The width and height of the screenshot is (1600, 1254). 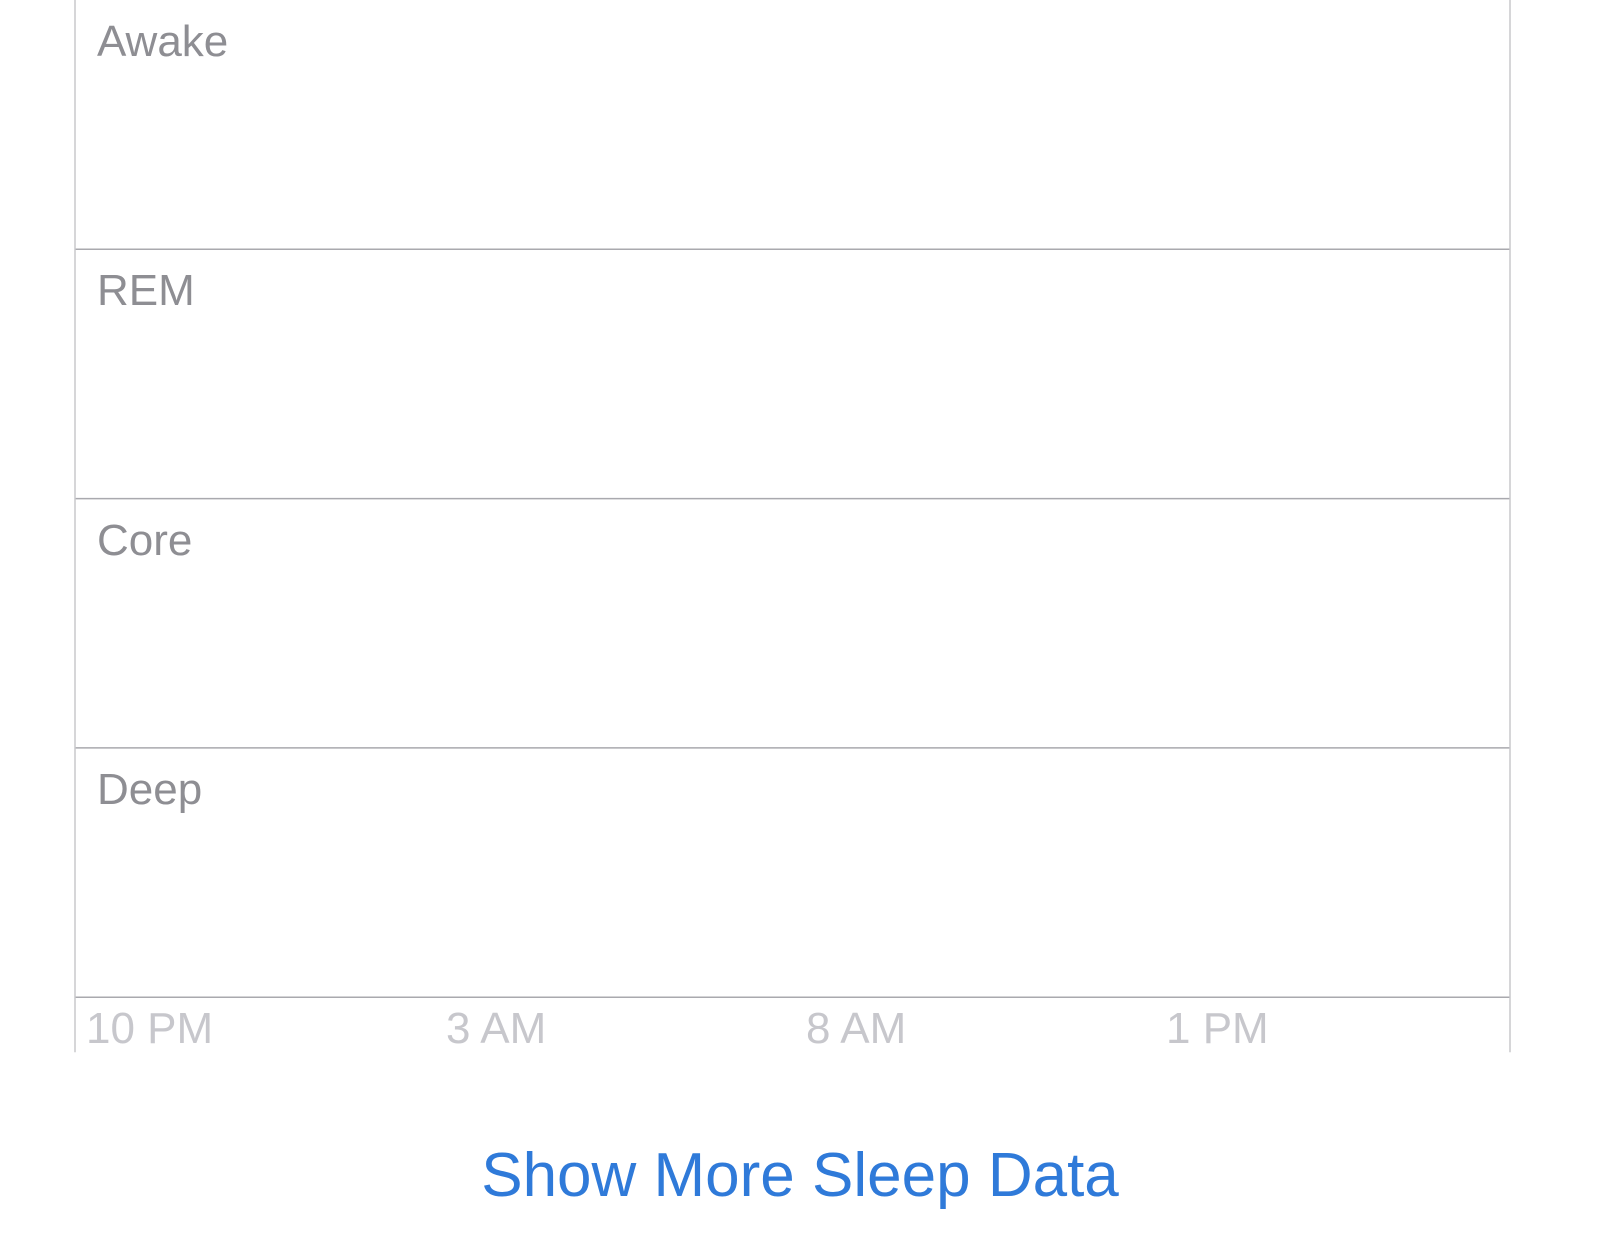 What do you see at coordinates (162, 41) in the screenshot?
I see `stage-label-awake: Awake` at bounding box center [162, 41].